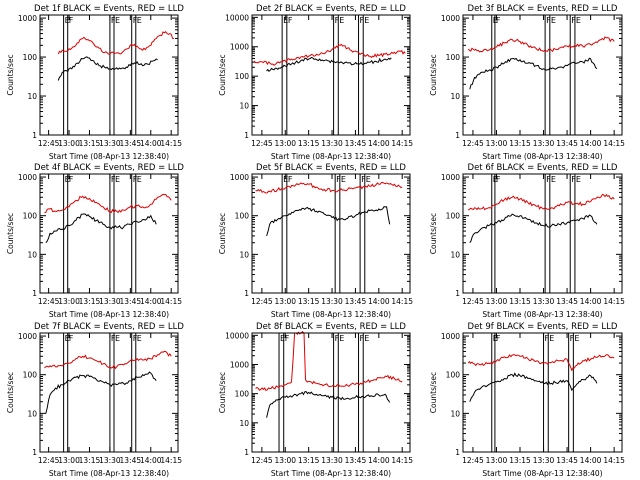  Describe the element at coordinates (237, 335) in the screenshot. I see `y-tick-label: 10000` at that location.